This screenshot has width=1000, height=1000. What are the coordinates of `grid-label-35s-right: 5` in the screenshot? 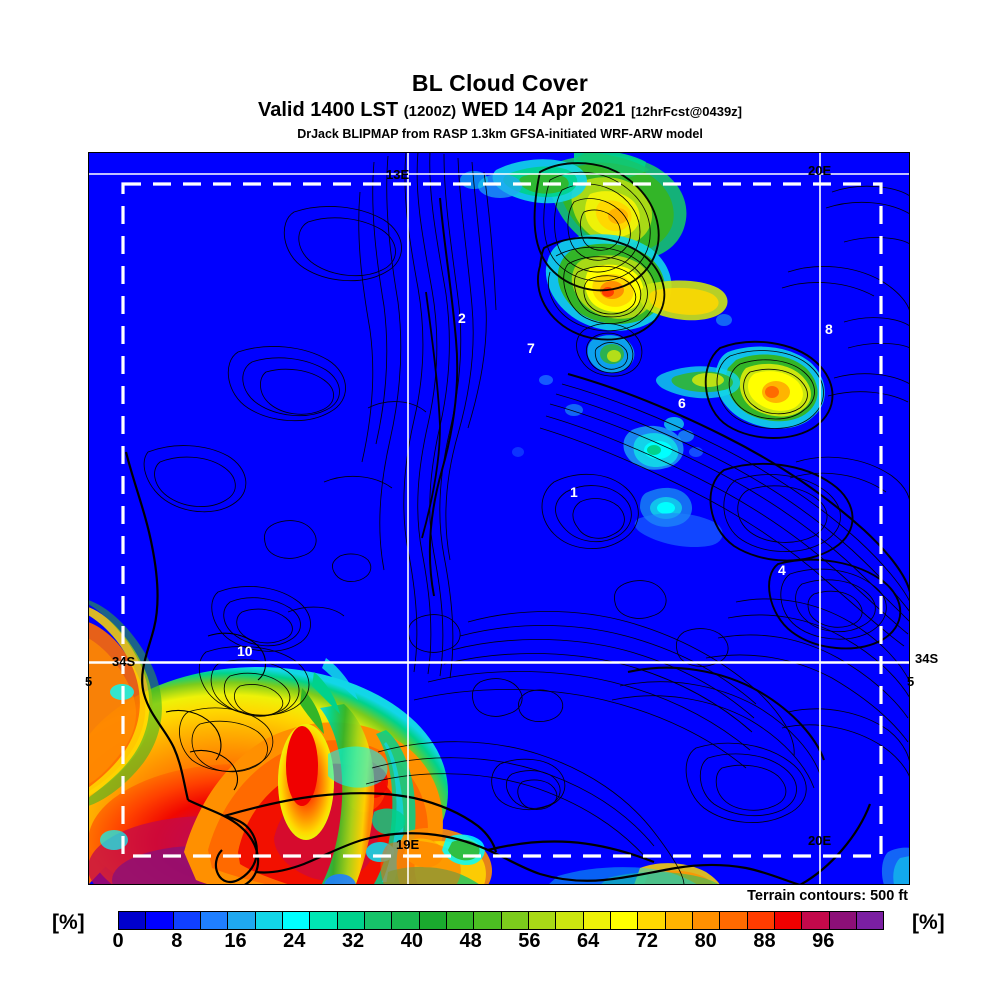 It's located at (911, 681).